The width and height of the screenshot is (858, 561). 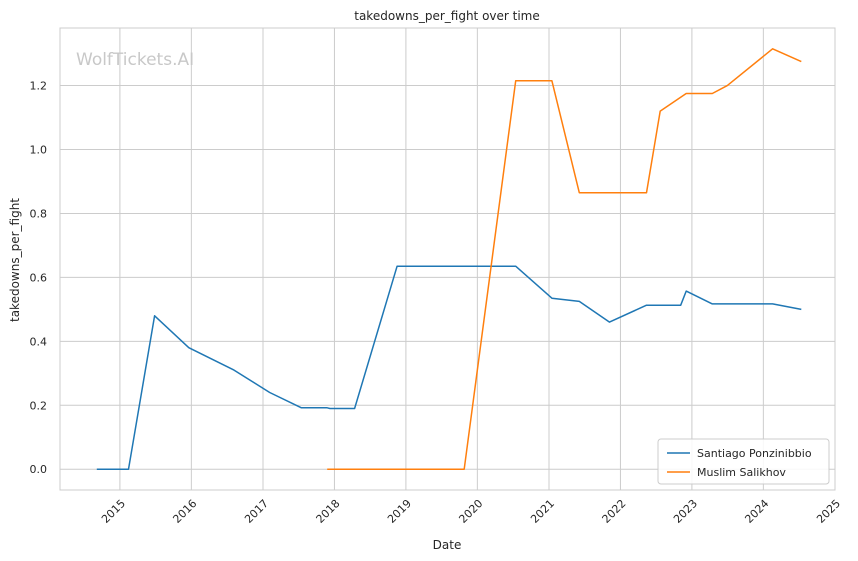 What do you see at coordinates (15, 260) in the screenshot?
I see `y-axis-label: takedowns_per_fight` at bounding box center [15, 260].